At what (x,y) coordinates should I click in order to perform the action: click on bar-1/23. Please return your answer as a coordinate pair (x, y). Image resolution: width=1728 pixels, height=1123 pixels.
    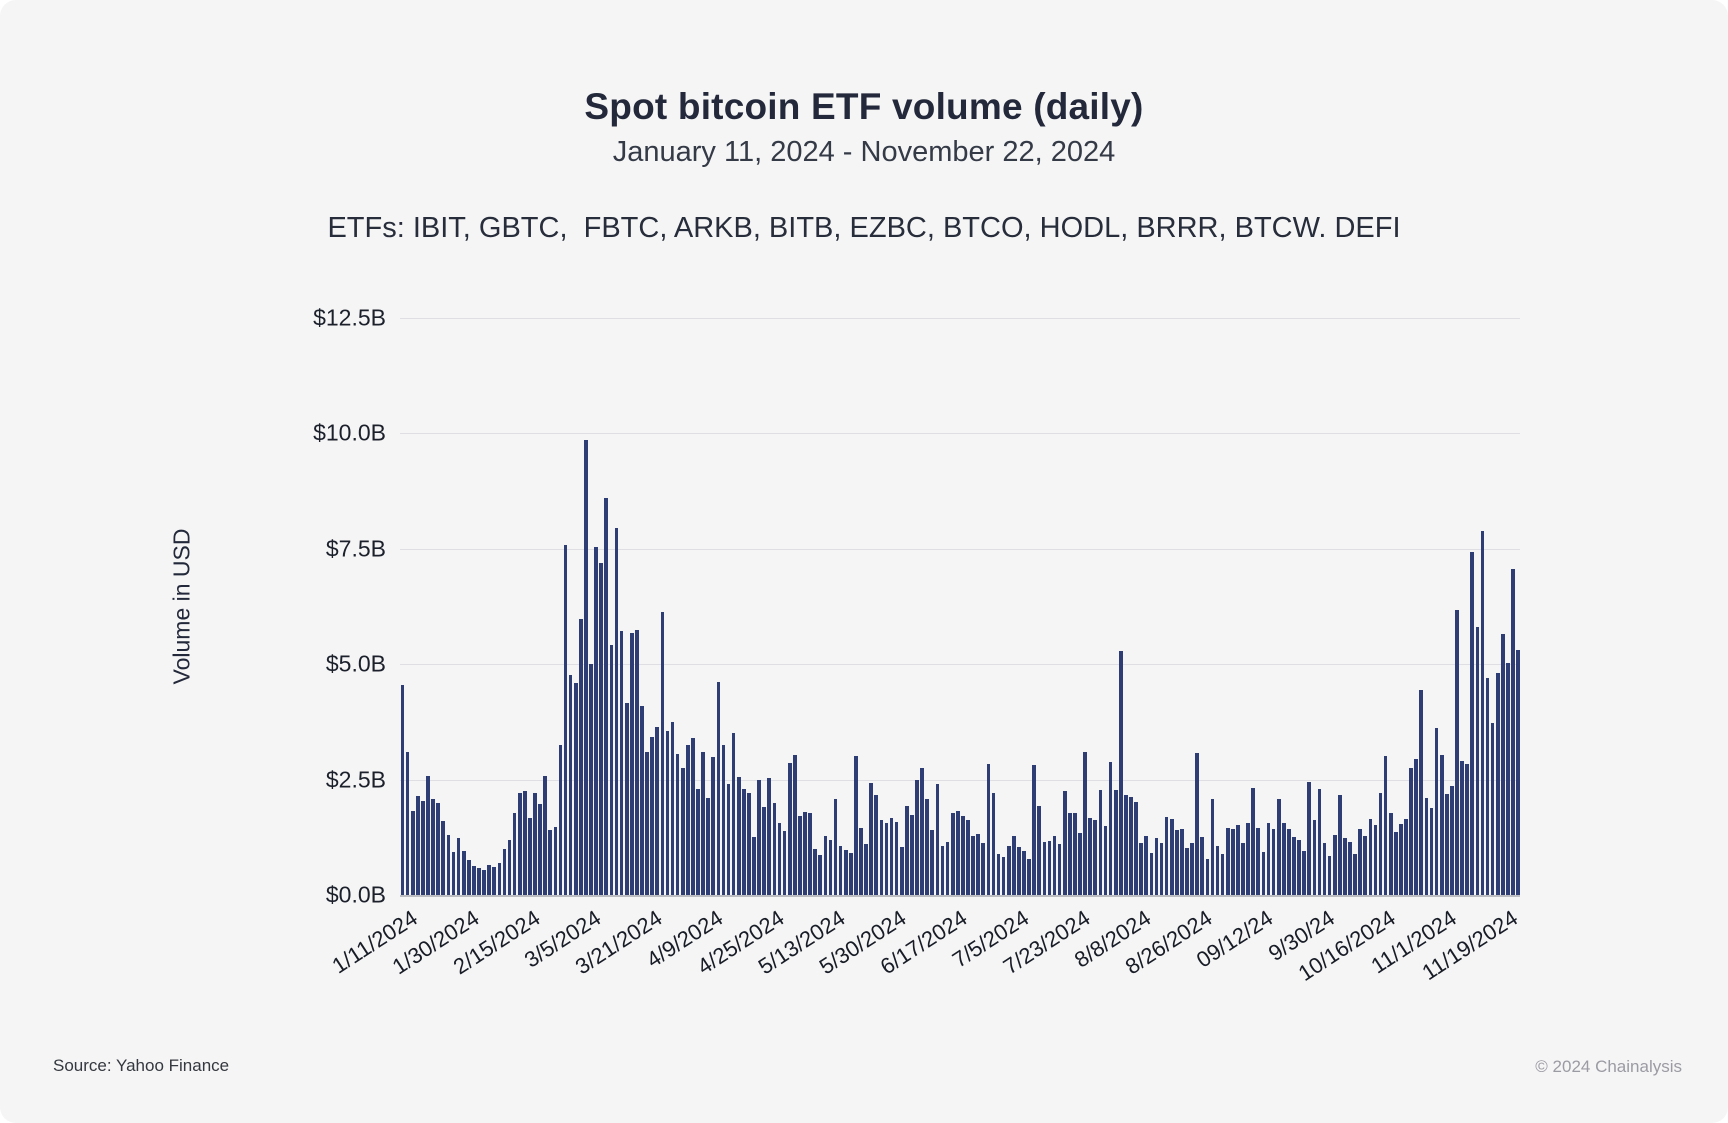
    Looking at the image, I should click on (438, 849).